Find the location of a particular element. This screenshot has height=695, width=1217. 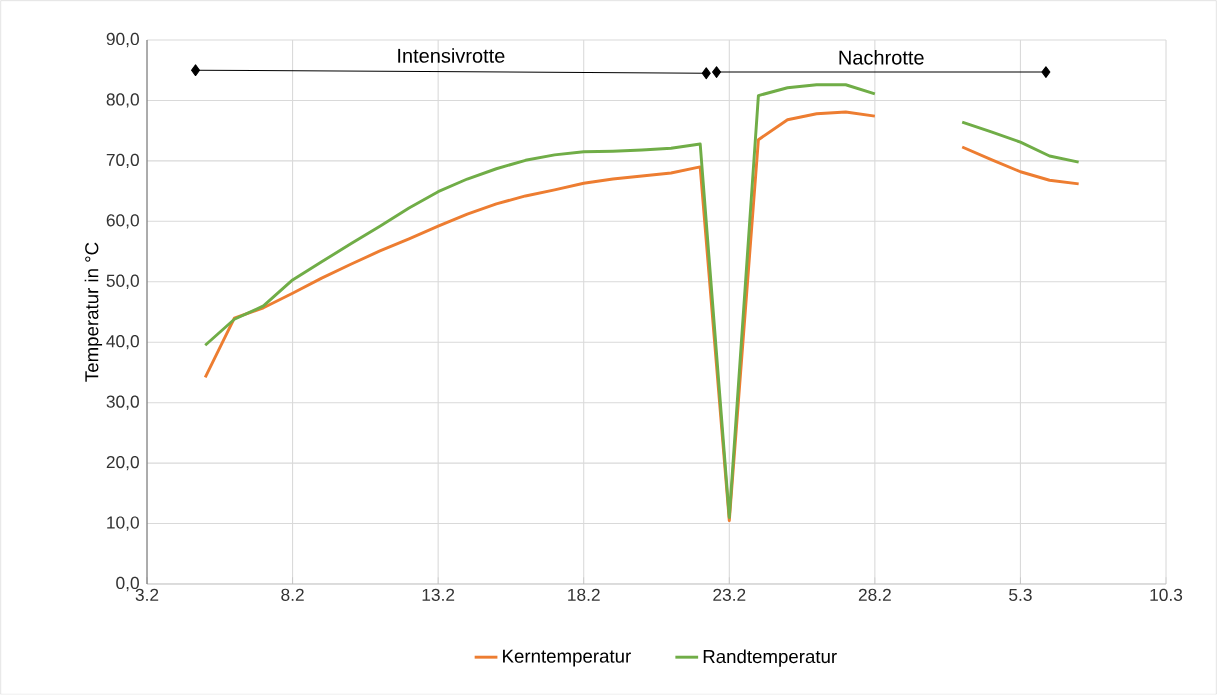

y-tick-label: 60,0 is located at coordinates (122, 221).